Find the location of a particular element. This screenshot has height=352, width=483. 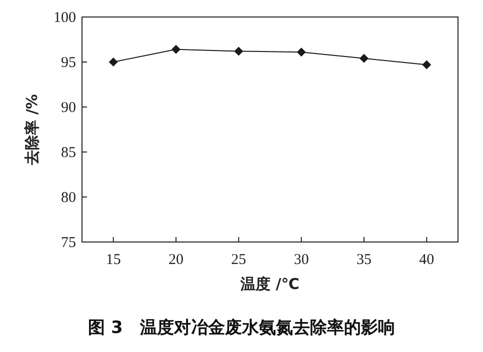

x-tick-label: 15 is located at coordinates (113, 260).